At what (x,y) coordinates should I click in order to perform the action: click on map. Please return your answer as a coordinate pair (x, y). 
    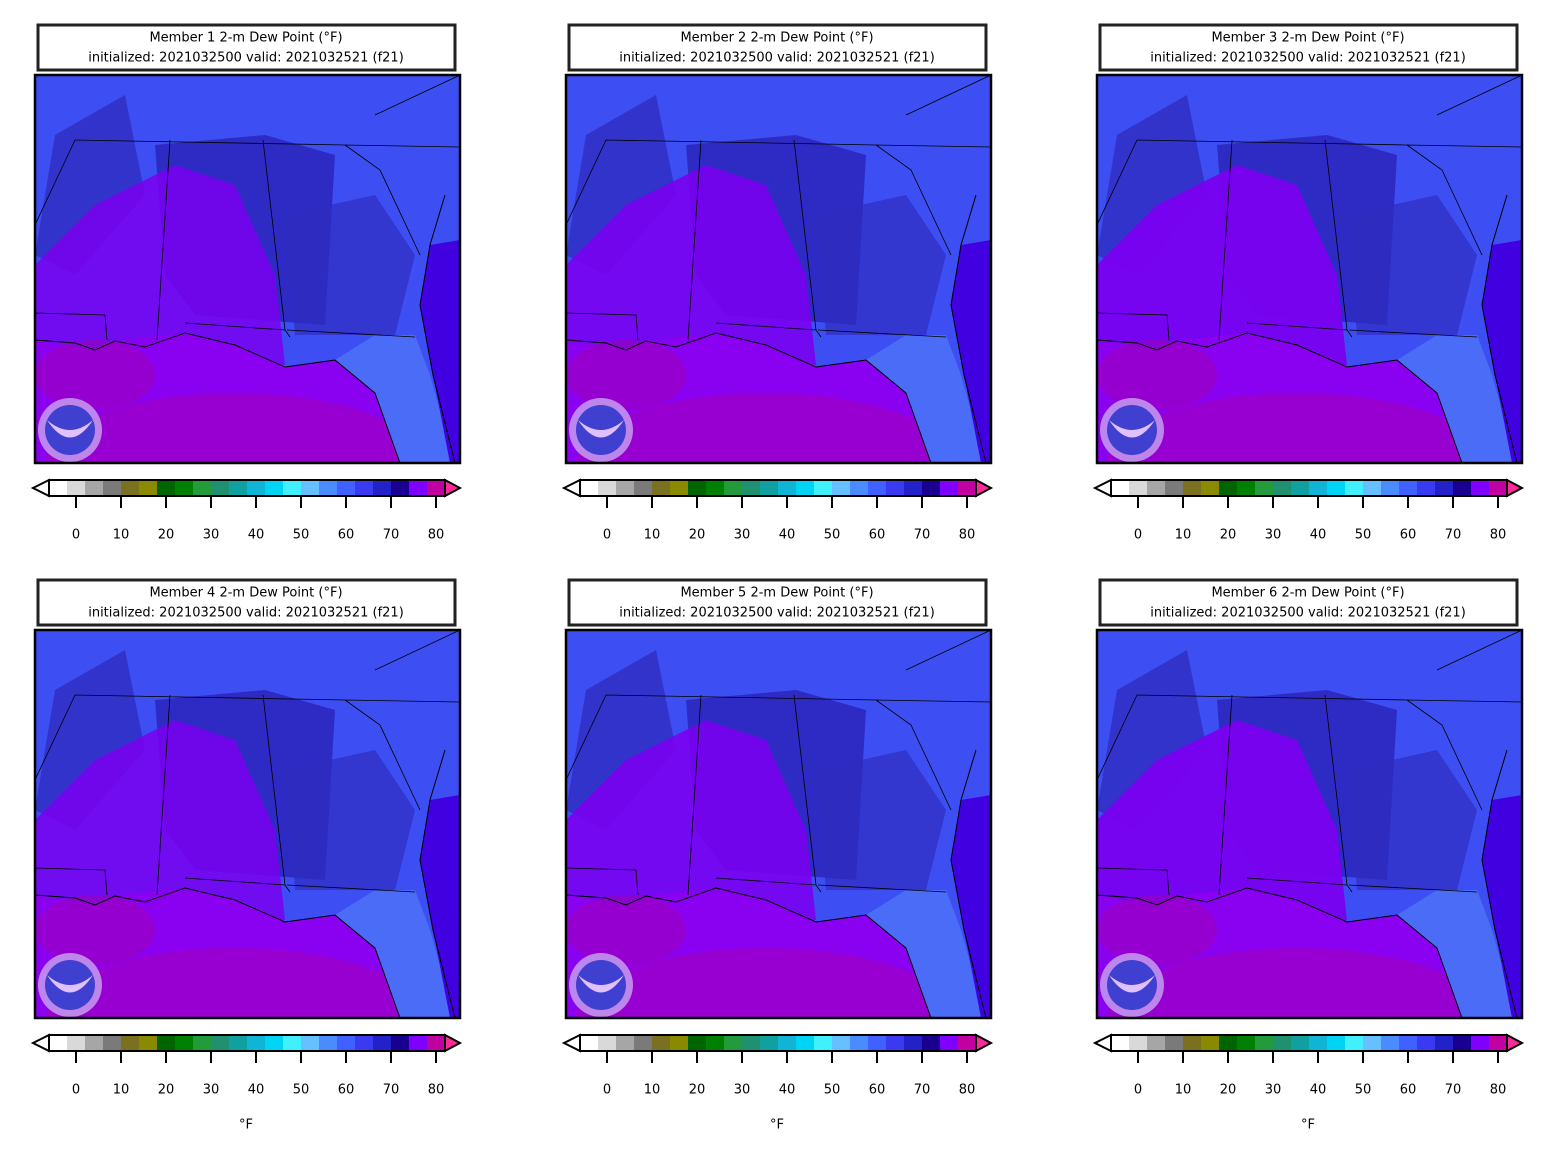
    Looking at the image, I should click on (1309, 824).